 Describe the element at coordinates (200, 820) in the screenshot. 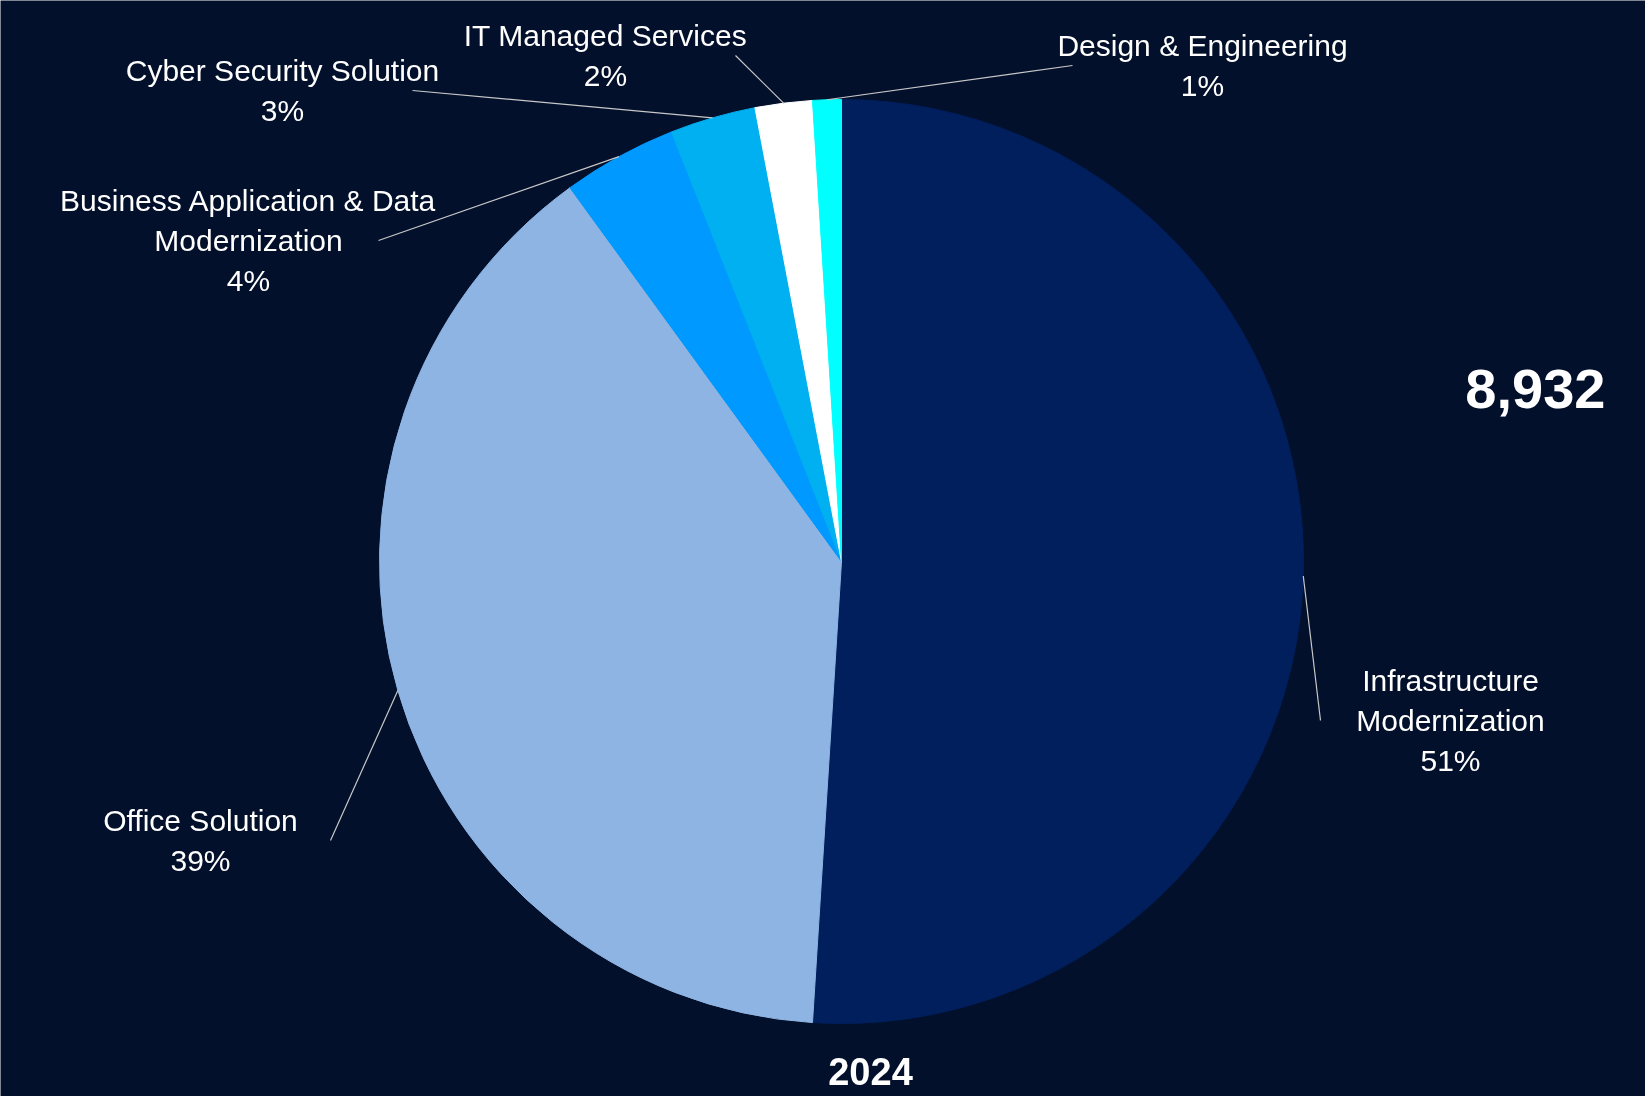

I see `slice-label: Office Solution` at that location.